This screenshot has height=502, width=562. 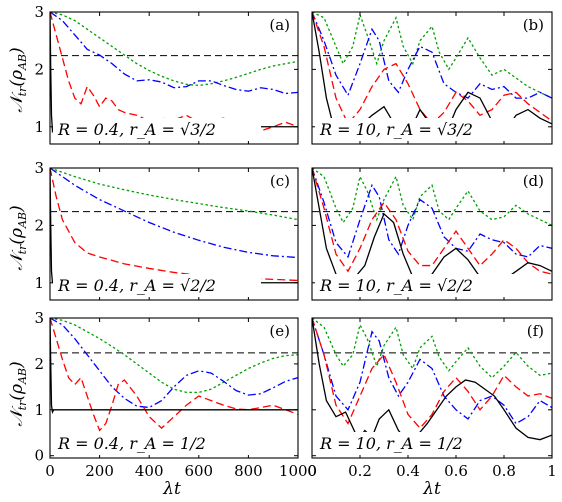 I want to click on panel-annotation: R = 10, r_A = √2/2, so click(x=396, y=285).